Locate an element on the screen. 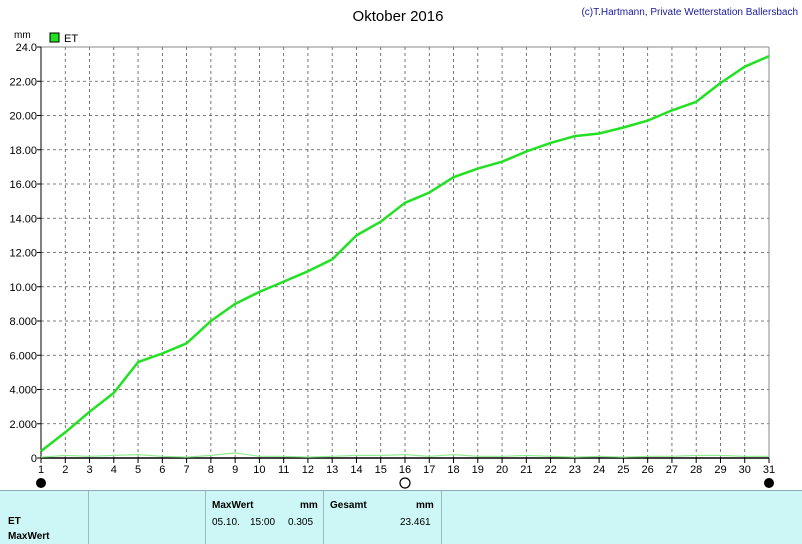 The width and height of the screenshot is (802, 544). info-col-max: MaxWert mm 05.10. 15:00 0.305 is located at coordinates (265, 517).